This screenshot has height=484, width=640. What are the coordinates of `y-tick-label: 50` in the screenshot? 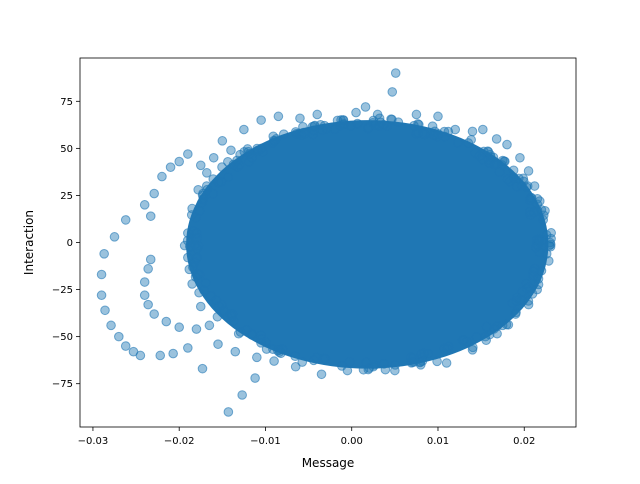 It's located at (66, 149).